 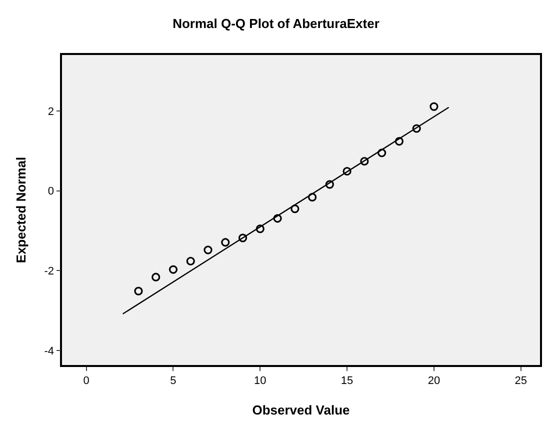 What do you see at coordinates (51, 112) in the screenshot?
I see `y-tick-label: 2` at bounding box center [51, 112].